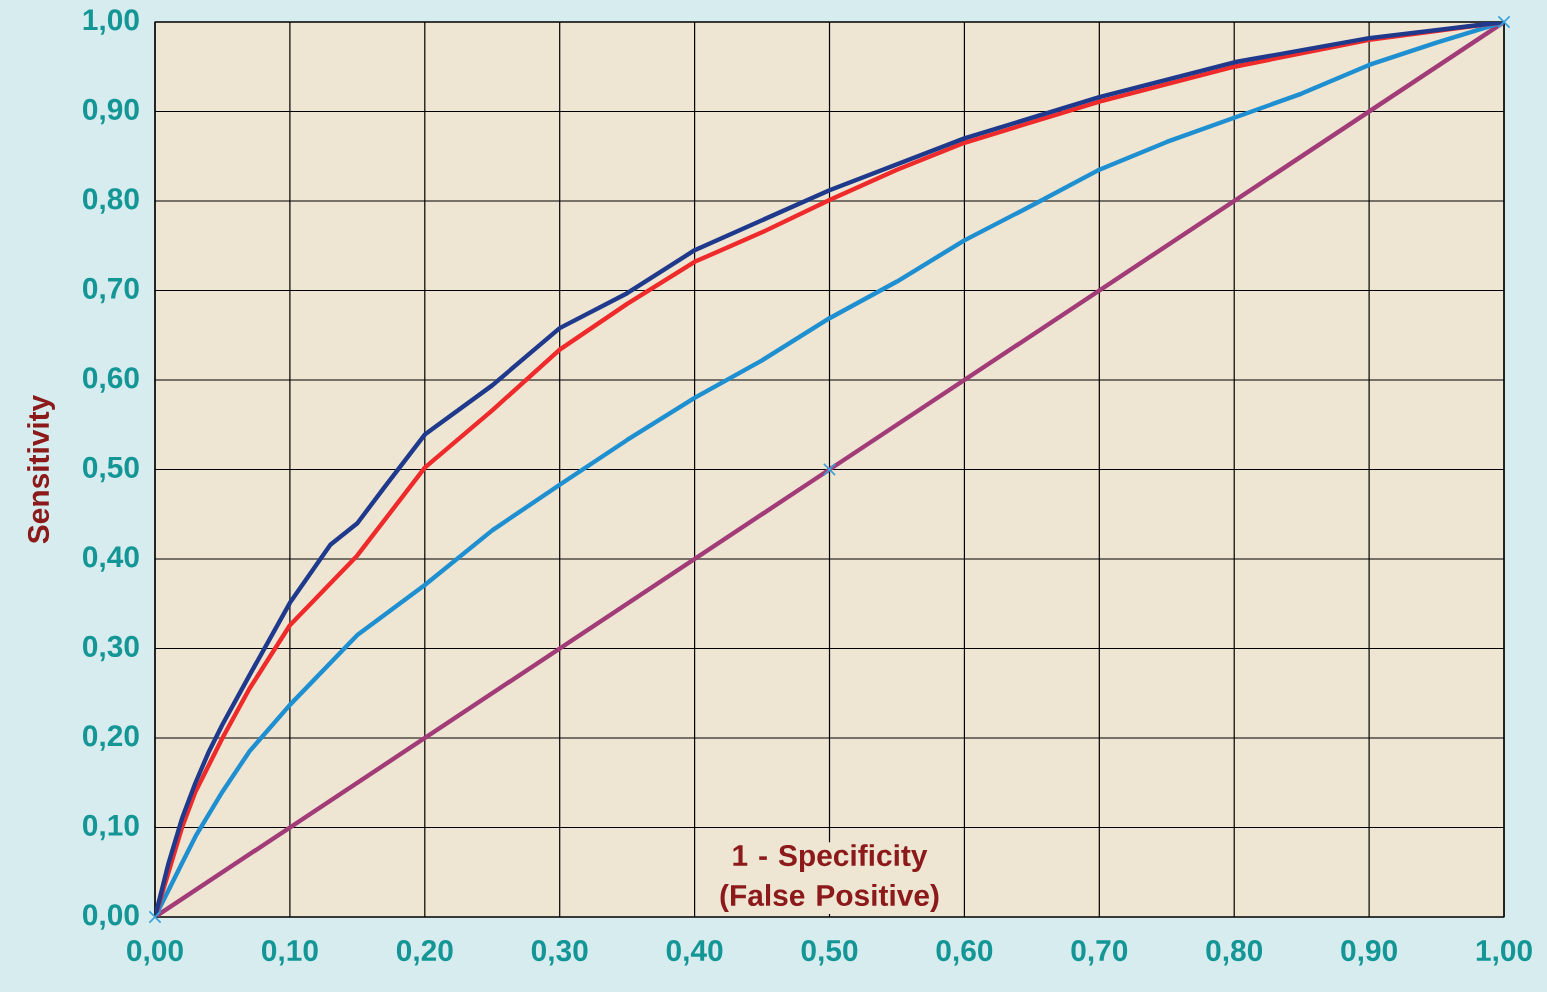 The image size is (1547, 992). I want to click on x-tick-label: 0,10, so click(290, 952).